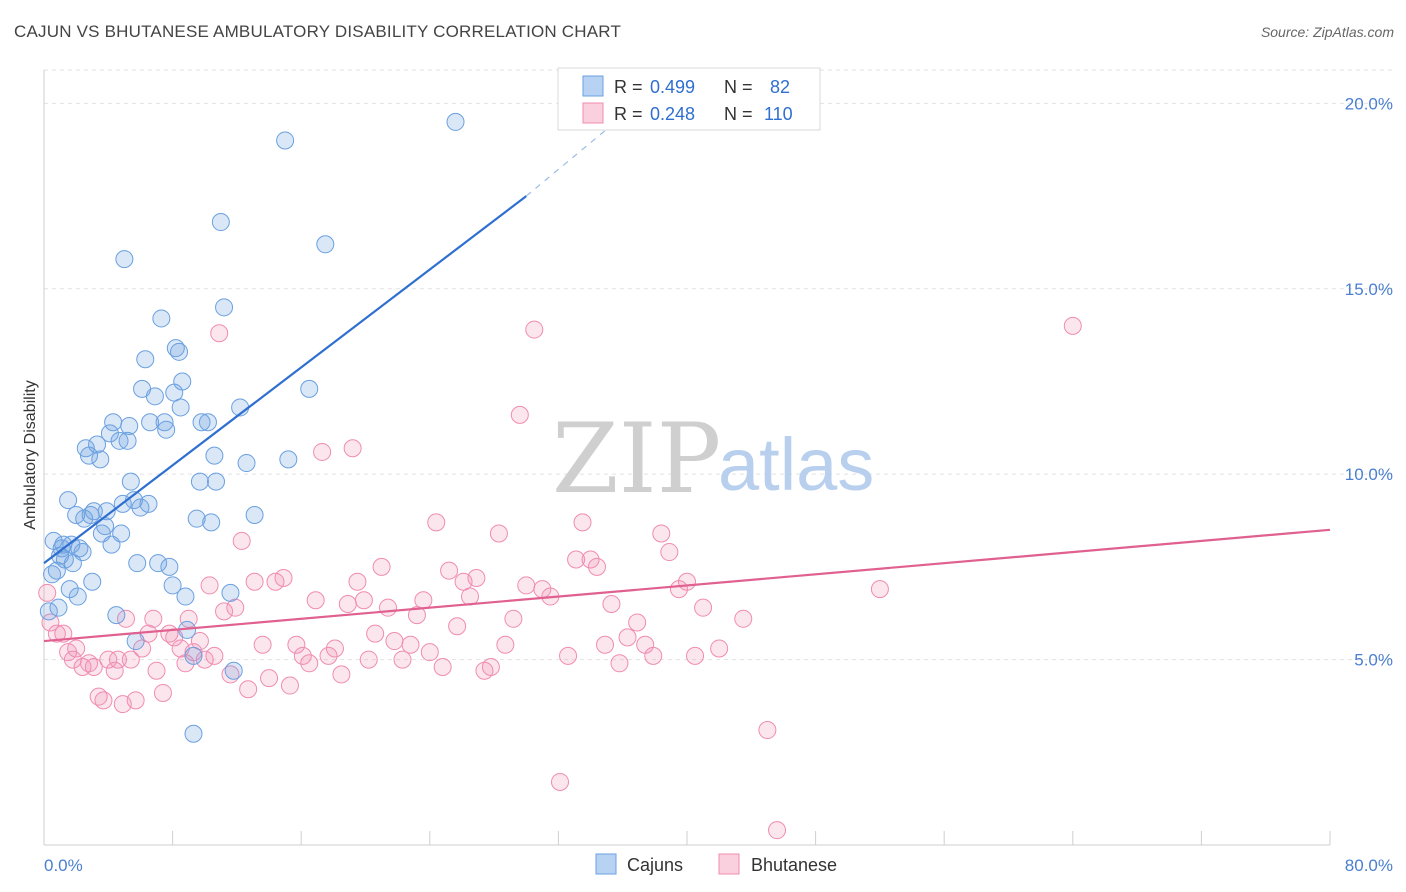 This screenshot has width=1406, height=892. Describe the element at coordinates (628, 87) in the screenshot. I see `legend-cajun-r-label: R =` at that location.